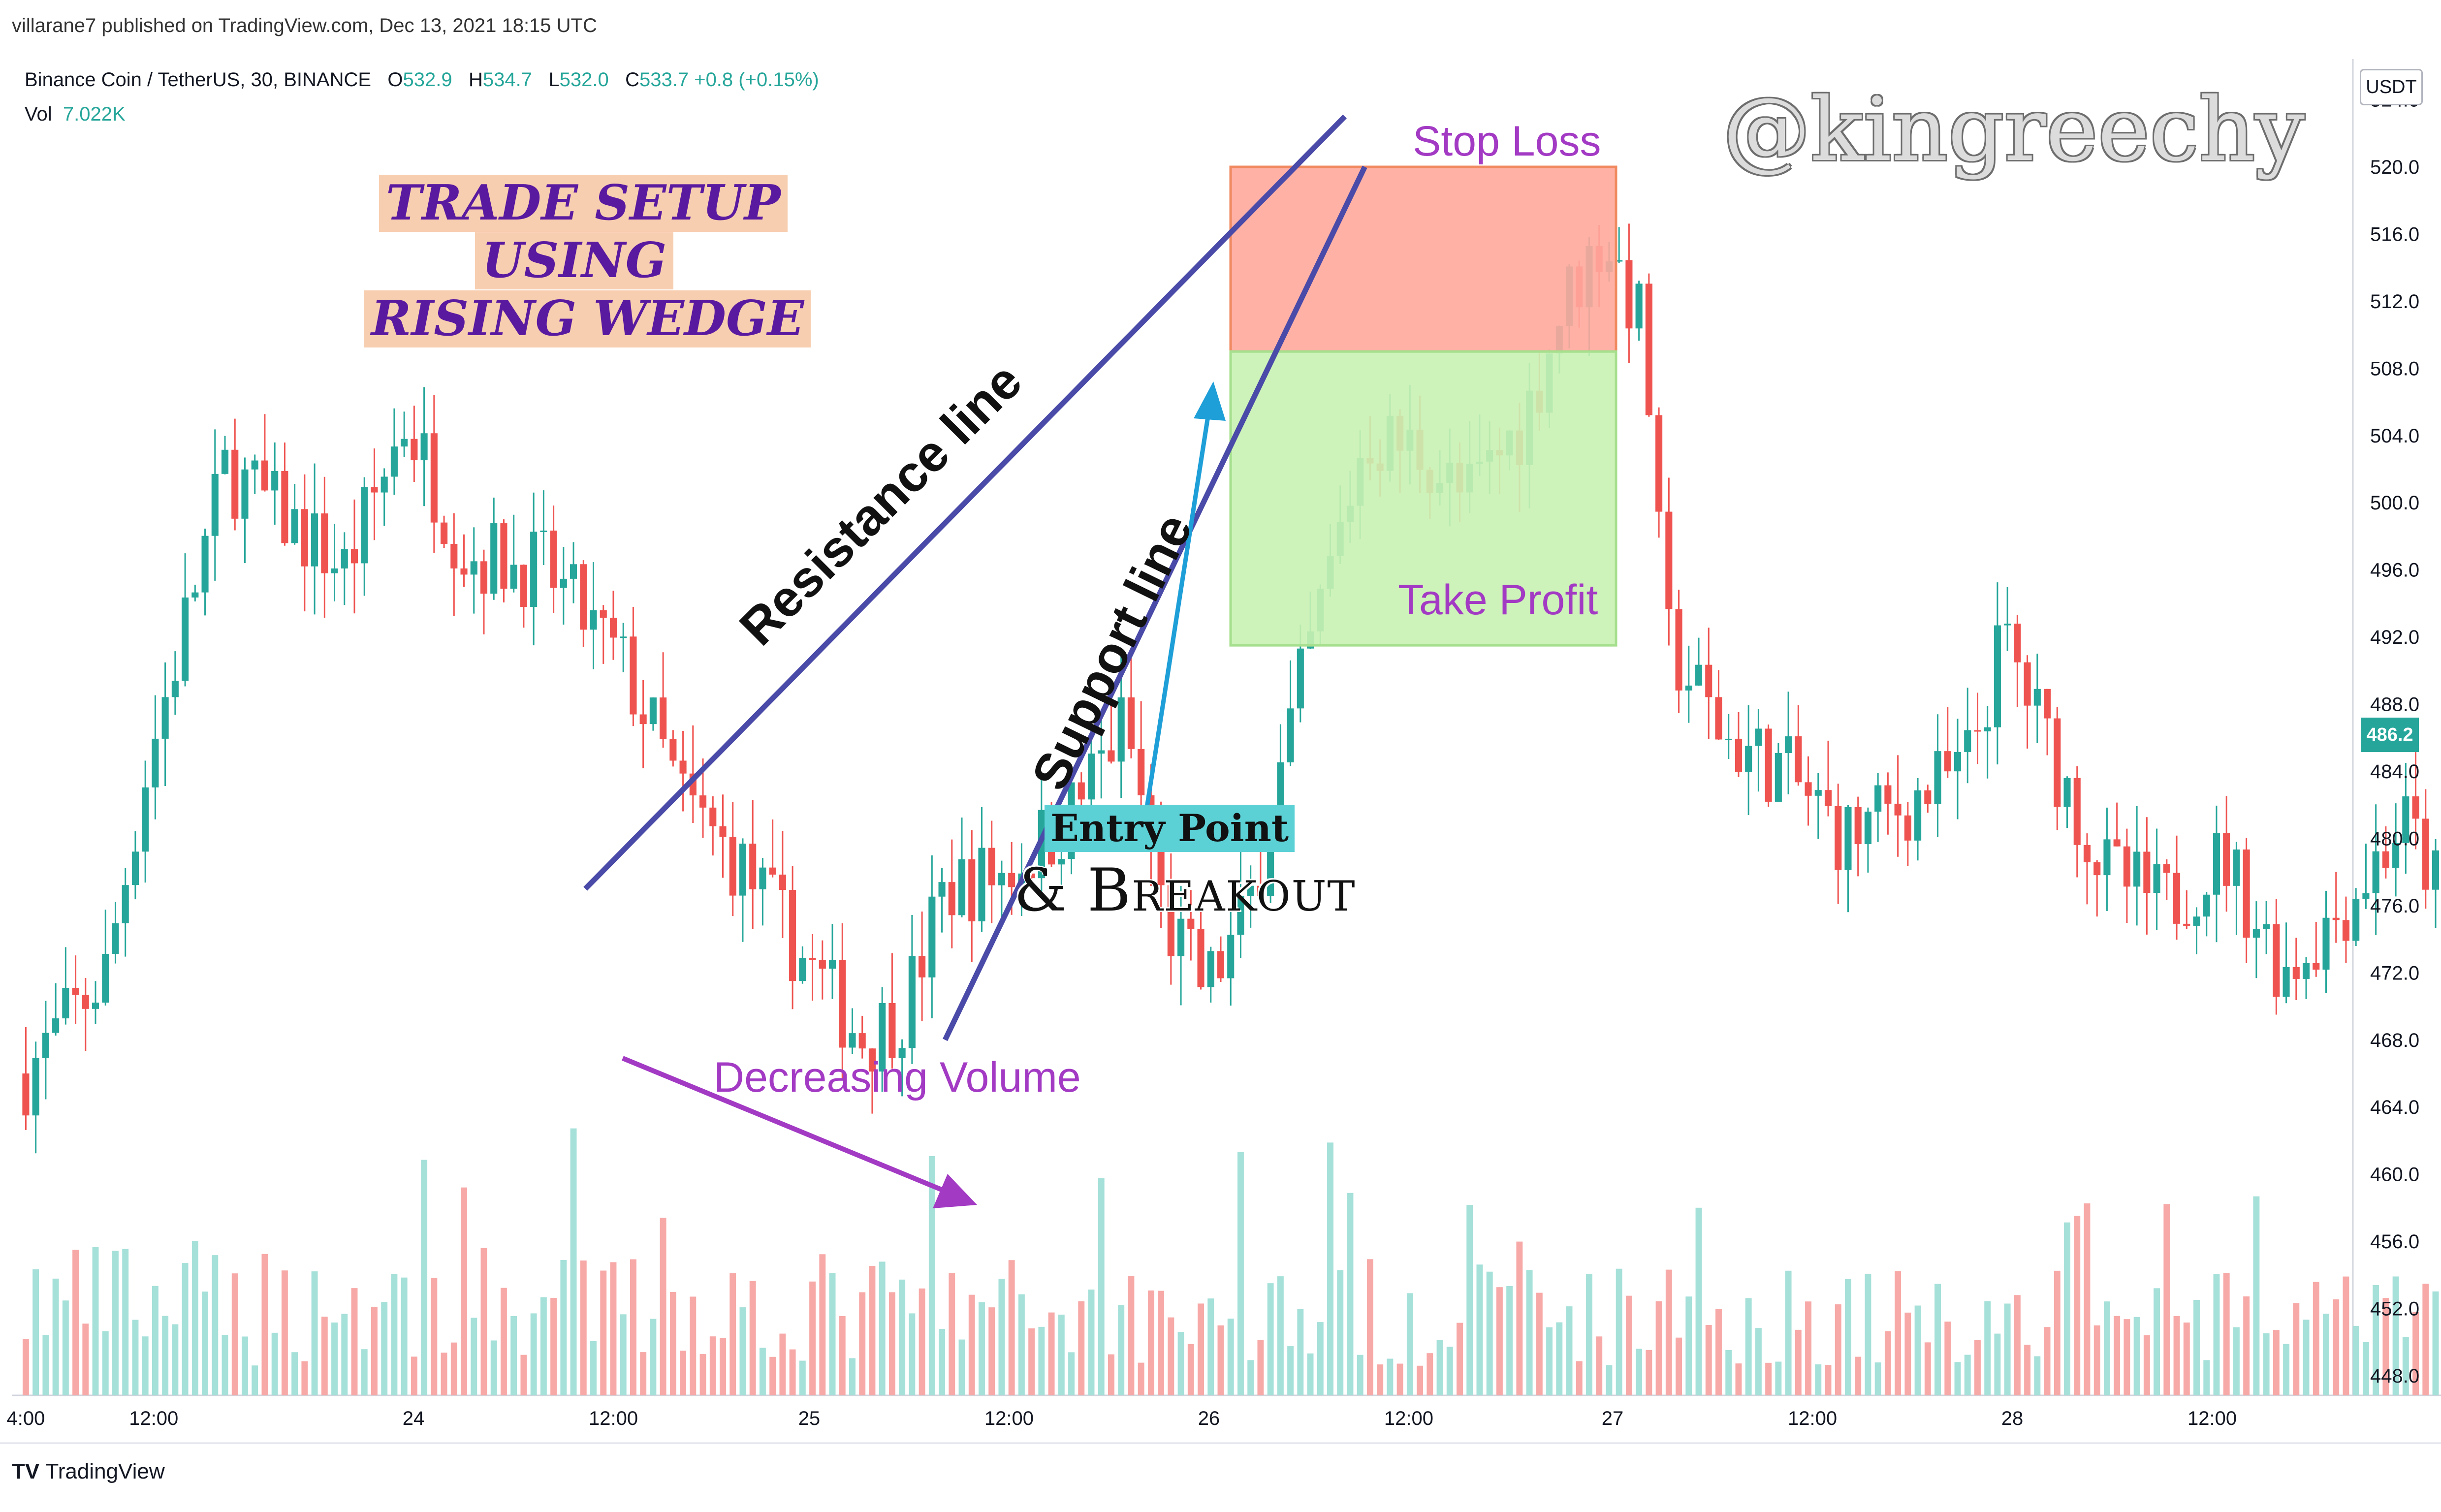 This screenshot has width=2441, height=1512. I want to click on breakout-label: & Breakout, so click(1185, 890).